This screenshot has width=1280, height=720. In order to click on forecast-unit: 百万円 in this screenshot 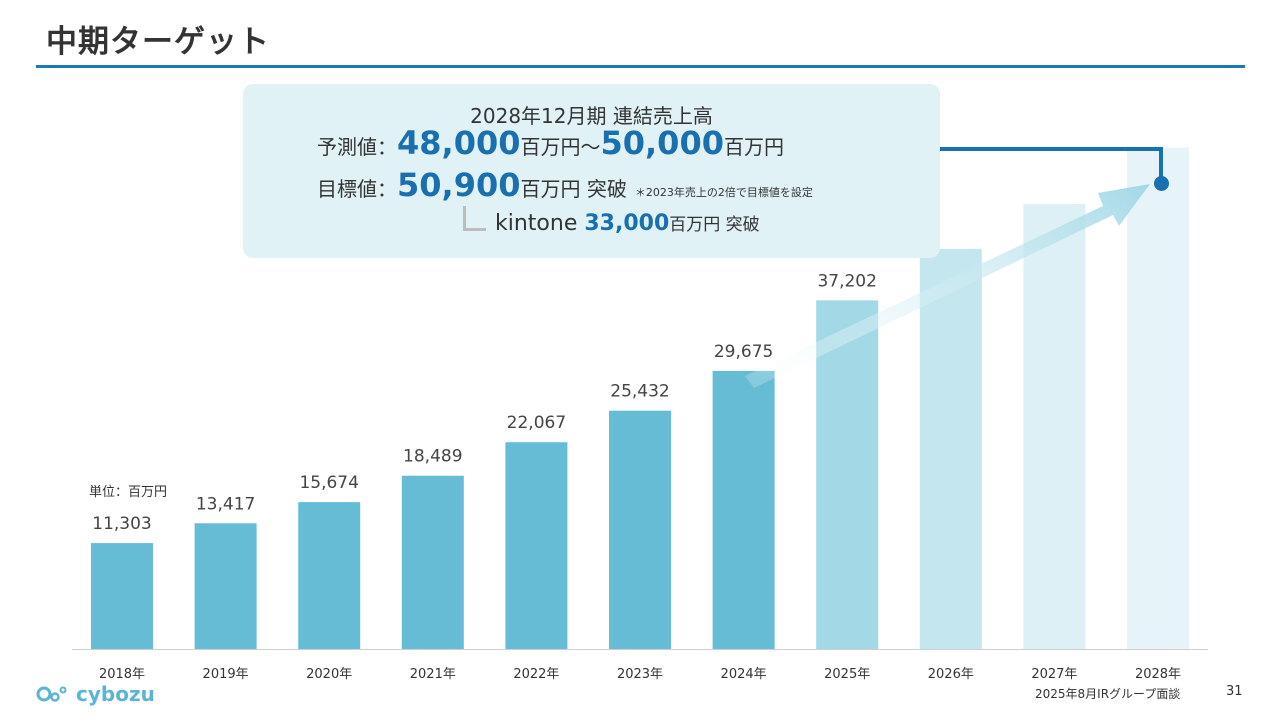, I will do `click(550, 147)`.